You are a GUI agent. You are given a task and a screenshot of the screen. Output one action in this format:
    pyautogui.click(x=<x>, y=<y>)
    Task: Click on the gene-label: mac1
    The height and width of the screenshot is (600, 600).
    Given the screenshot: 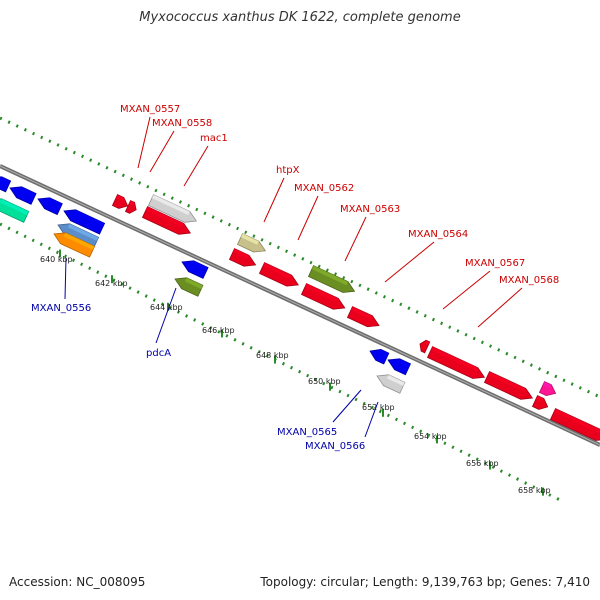 What is the action you would take?
    pyautogui.click(x=214, y=138)
    